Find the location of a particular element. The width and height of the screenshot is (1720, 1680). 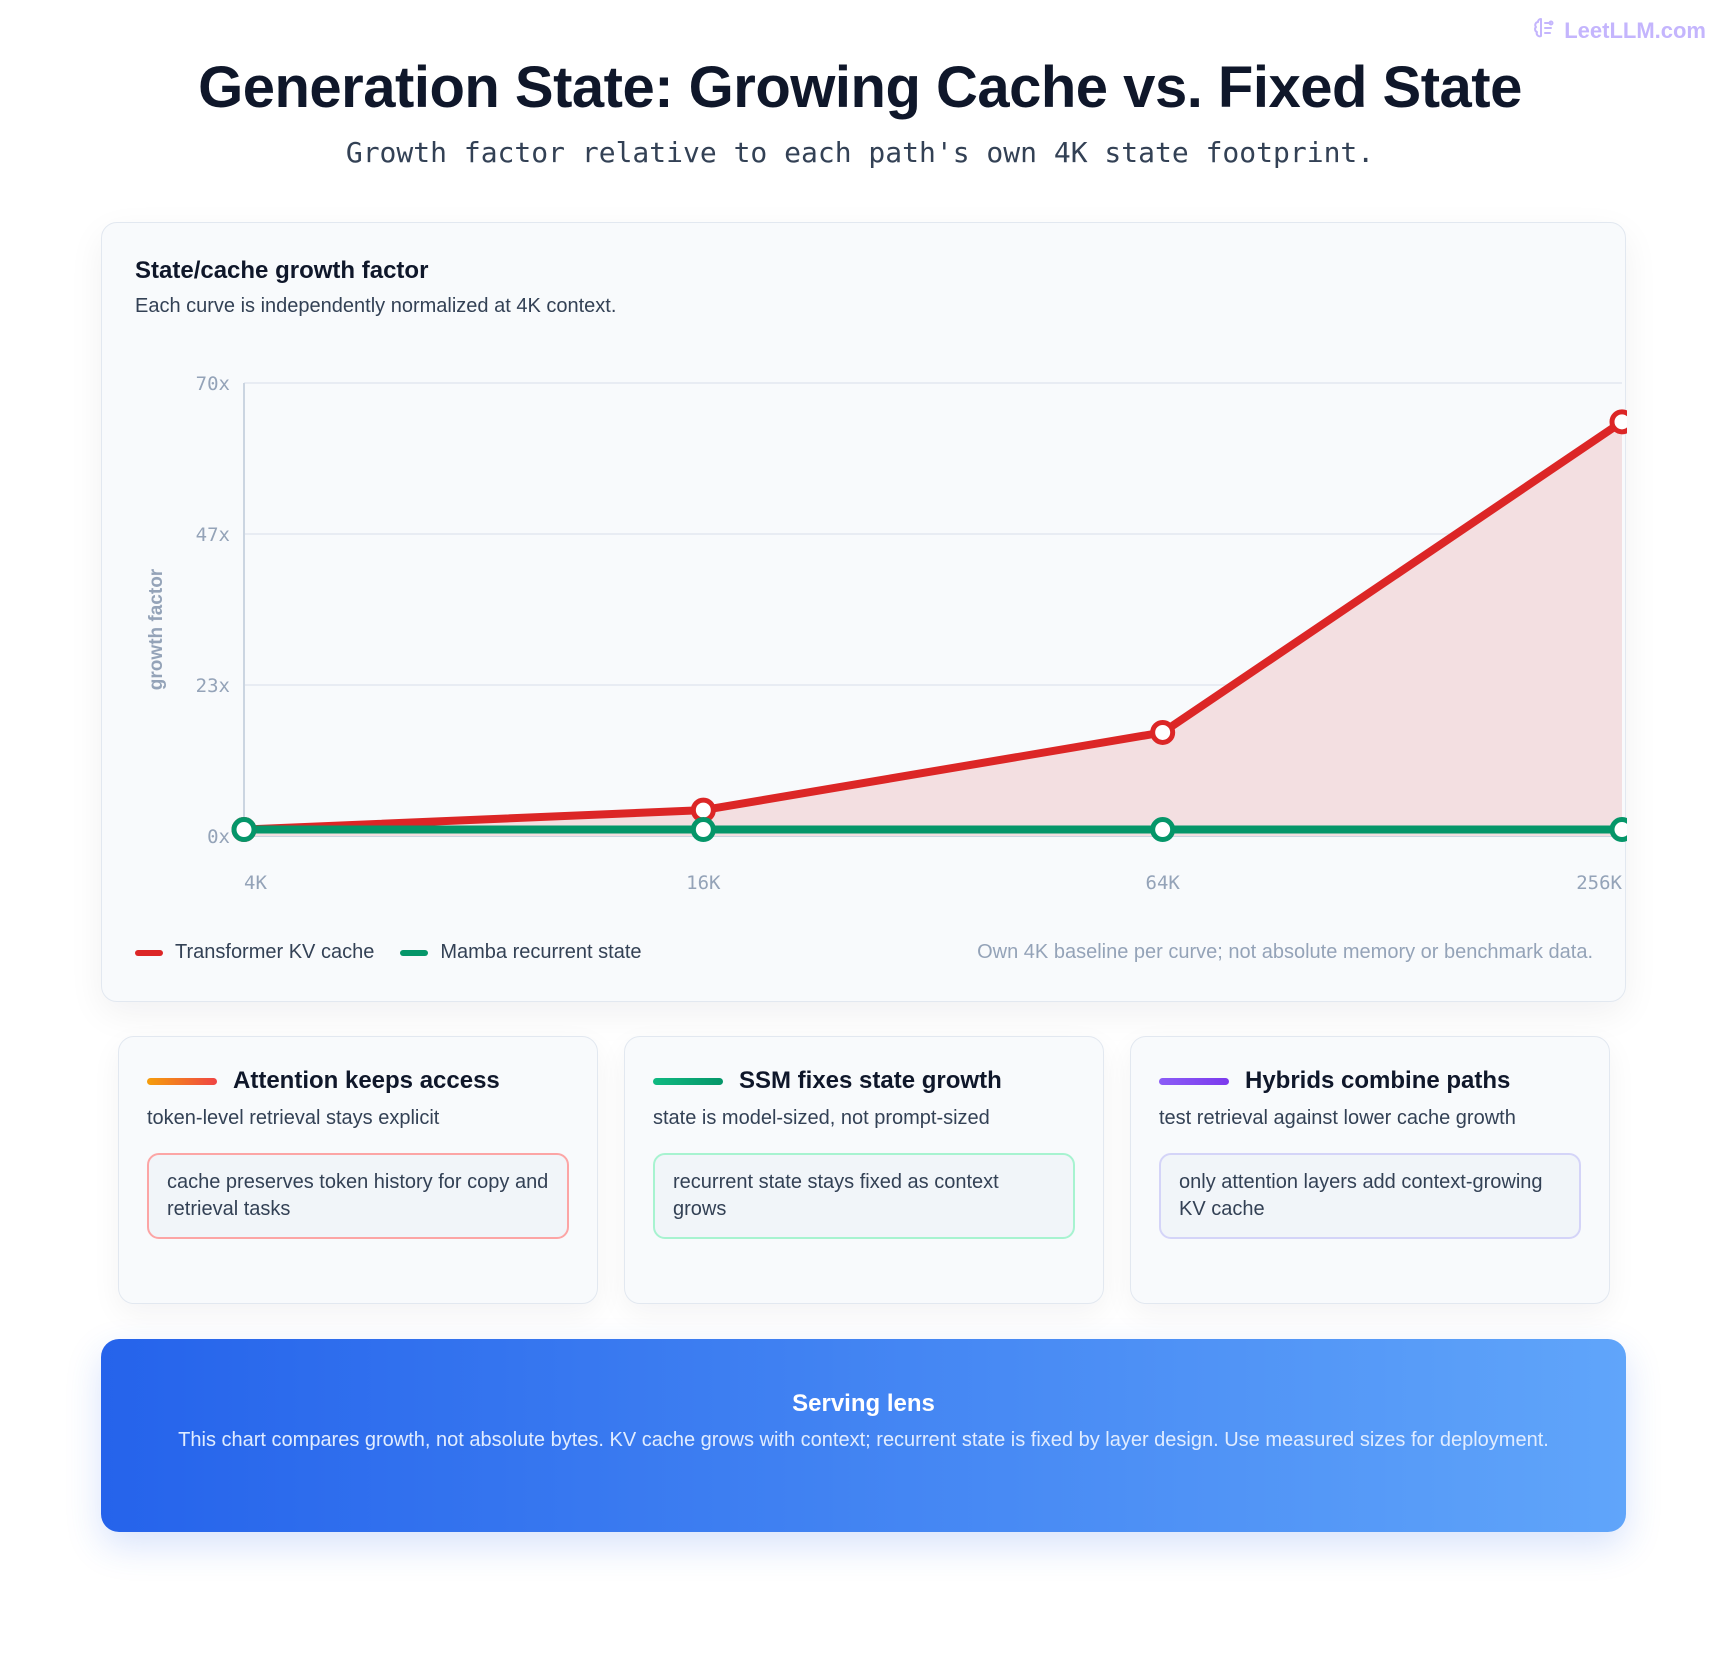

legend-label-mamba: Mamba recurrent state is located at coordinates (541, 952).